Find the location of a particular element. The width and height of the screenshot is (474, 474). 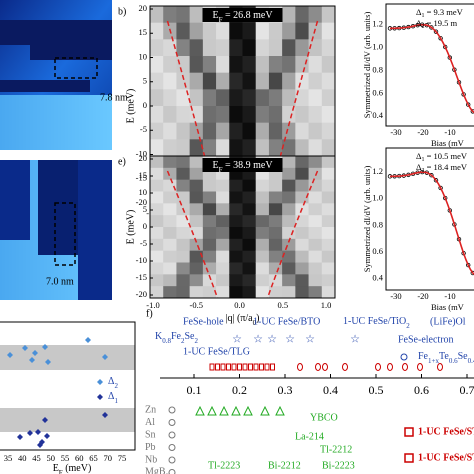

y-tick-label: 1.2 is located at coordinates (377, 24).